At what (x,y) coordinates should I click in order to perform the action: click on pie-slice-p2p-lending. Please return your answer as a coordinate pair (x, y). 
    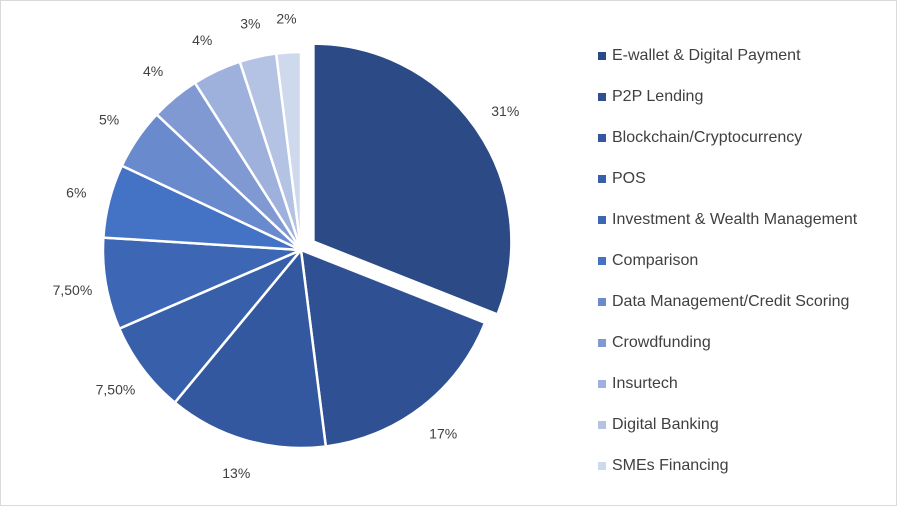
    Looking at the image, I should click on (393, 348).